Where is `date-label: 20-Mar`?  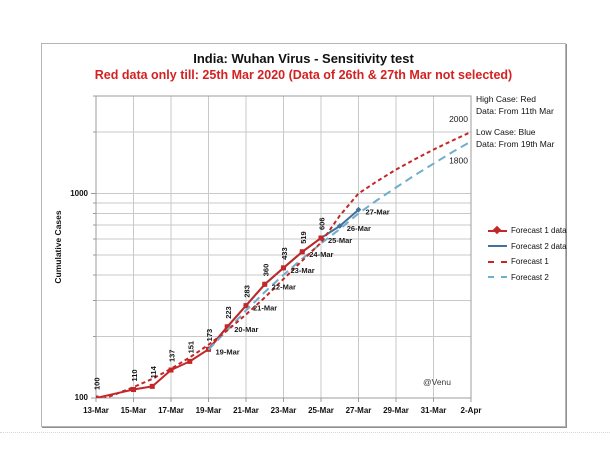 date-label: 20-Mar is located at coordinates (246, 329).